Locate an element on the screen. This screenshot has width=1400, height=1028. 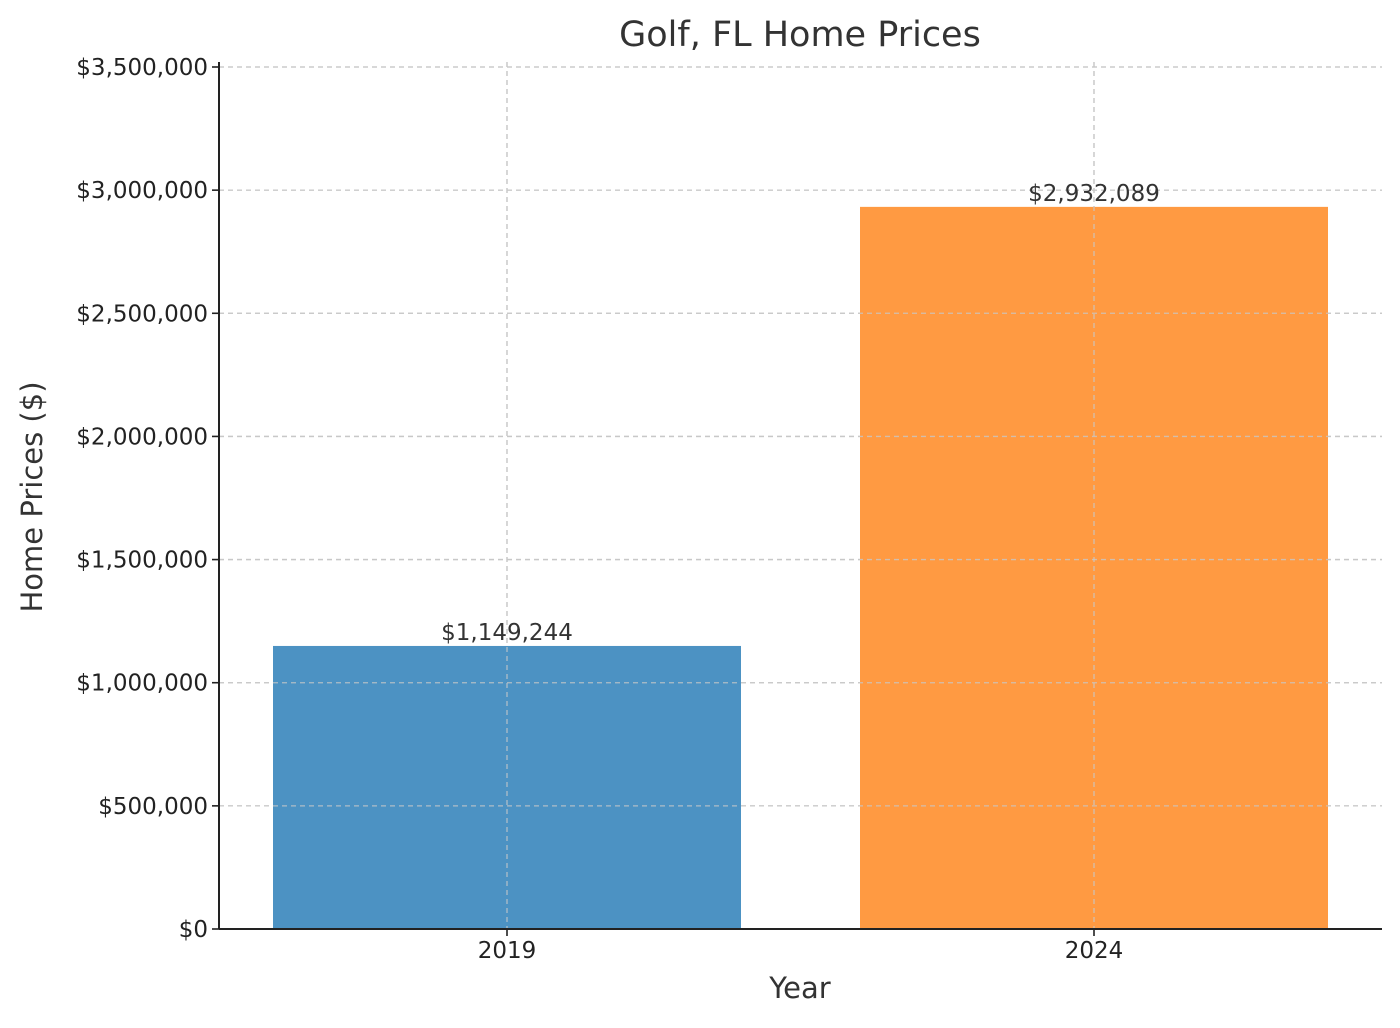
chart-title: Golf, FL Home Prices is located at coordinates (800, 35).